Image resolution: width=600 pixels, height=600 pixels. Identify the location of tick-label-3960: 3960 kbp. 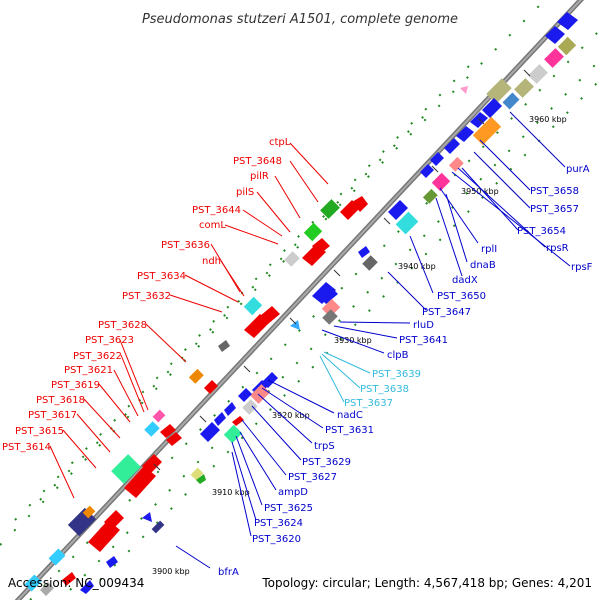
(548, 119).